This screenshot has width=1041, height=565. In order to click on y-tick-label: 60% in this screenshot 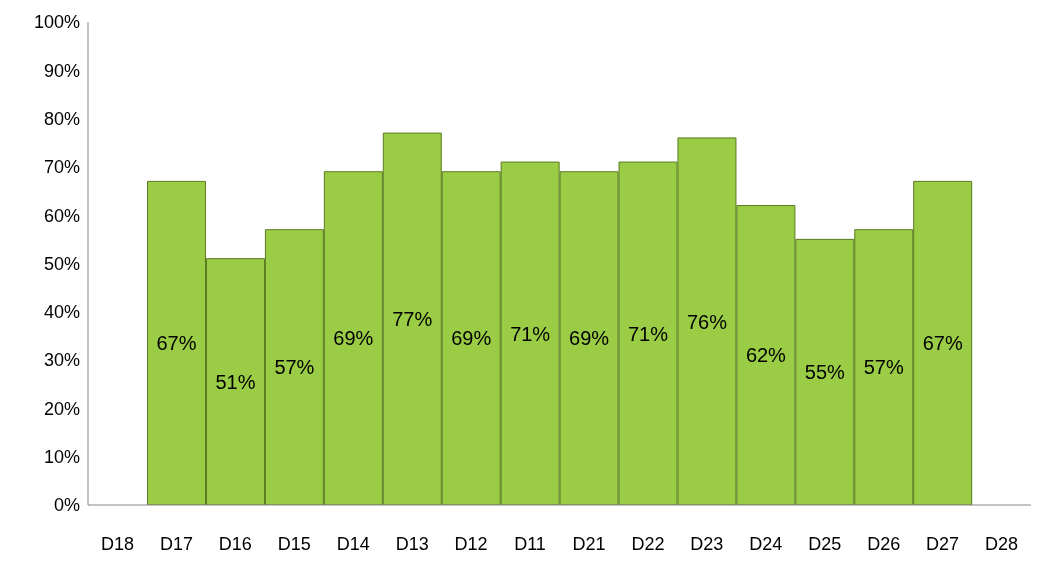, I will do `click(61, 215)`.